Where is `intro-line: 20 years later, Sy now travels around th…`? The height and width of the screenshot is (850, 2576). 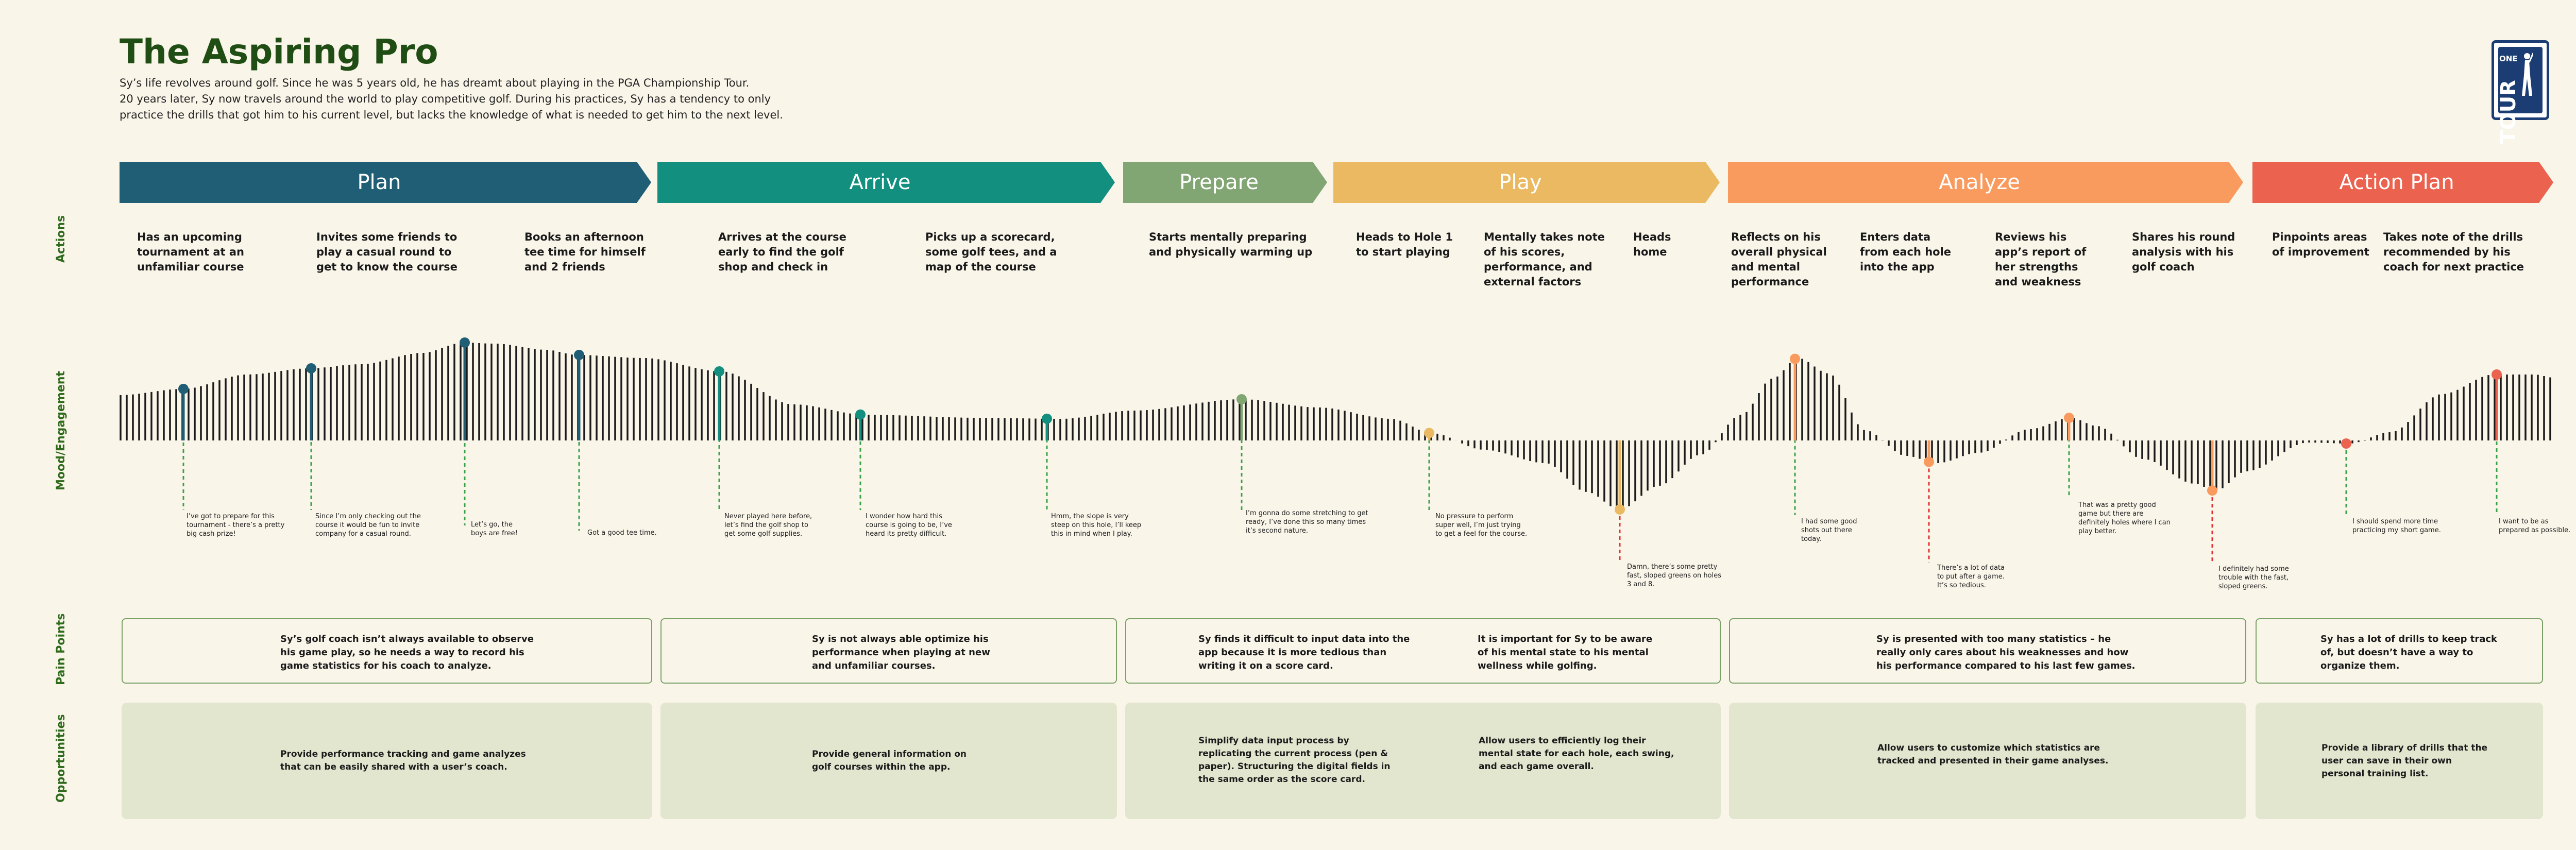
intro-line: 20 years later, Sy now travels around th… is located at coordinates (445, 99).